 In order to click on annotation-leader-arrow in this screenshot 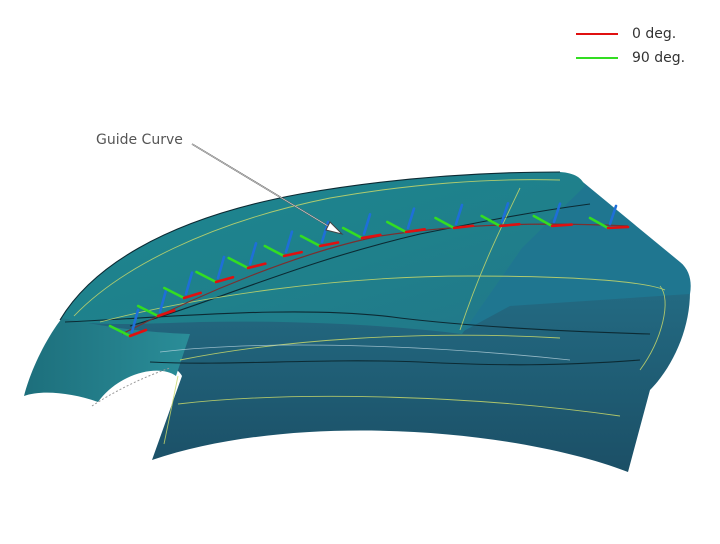, I will do `click(267, 189)`.